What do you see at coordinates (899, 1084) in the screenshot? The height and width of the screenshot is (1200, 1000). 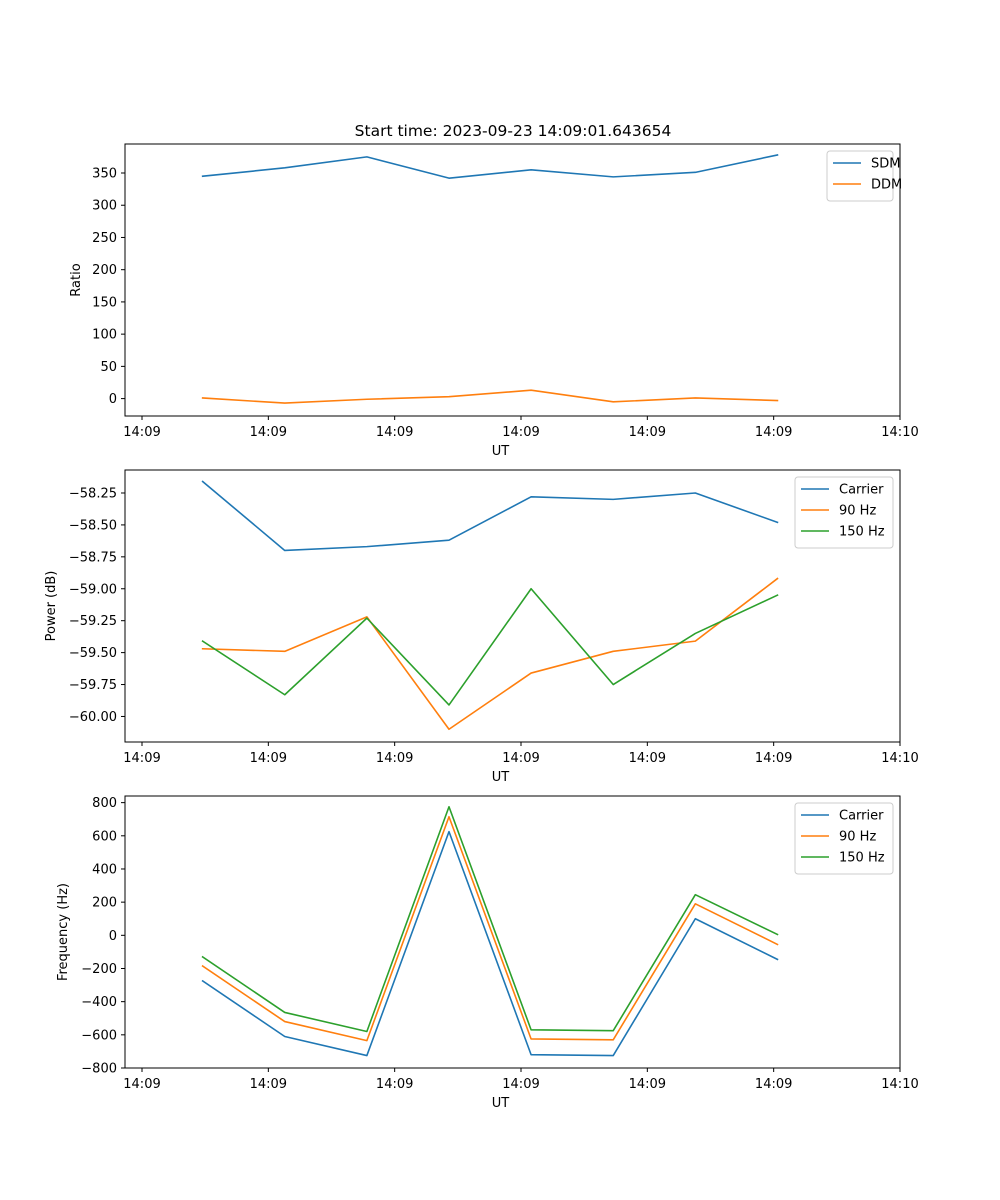 I see `frequency-x-tick-label: 14:10` at bounding box center [899, 1084].